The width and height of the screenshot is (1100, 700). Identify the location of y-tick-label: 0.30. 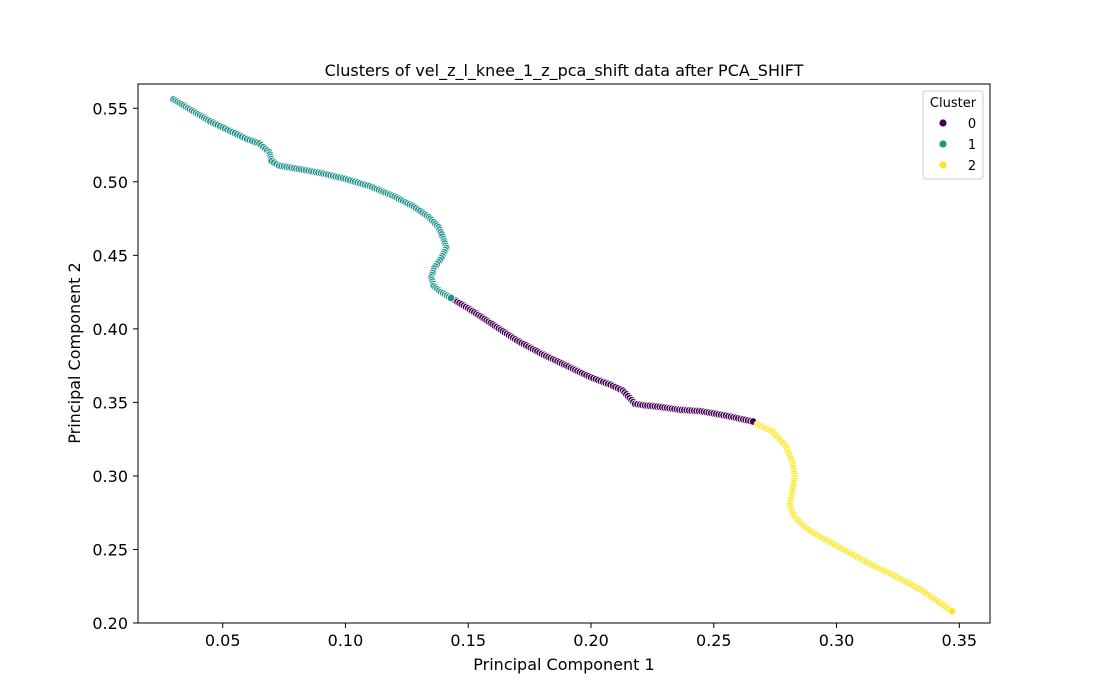
(110, 476).